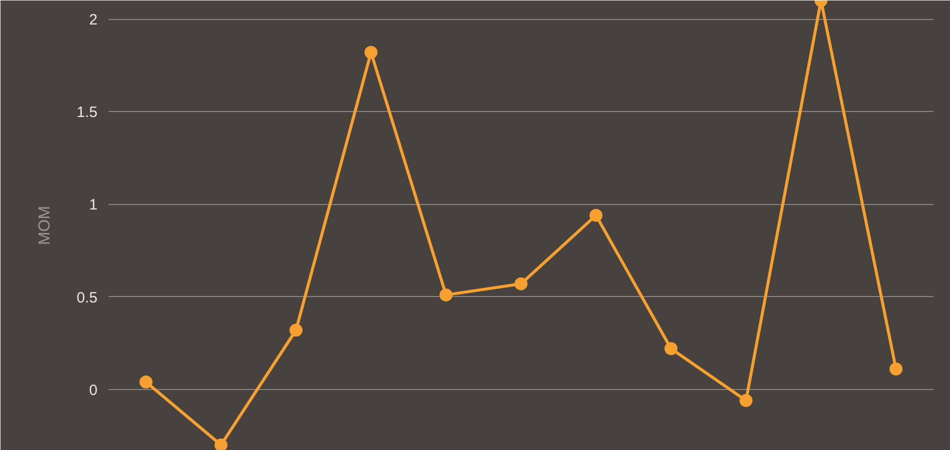 The image size is (950, 450). Describe the element at coordinates (93, 390) in the screenshot. I see `y-tick-label: 0` at that location.